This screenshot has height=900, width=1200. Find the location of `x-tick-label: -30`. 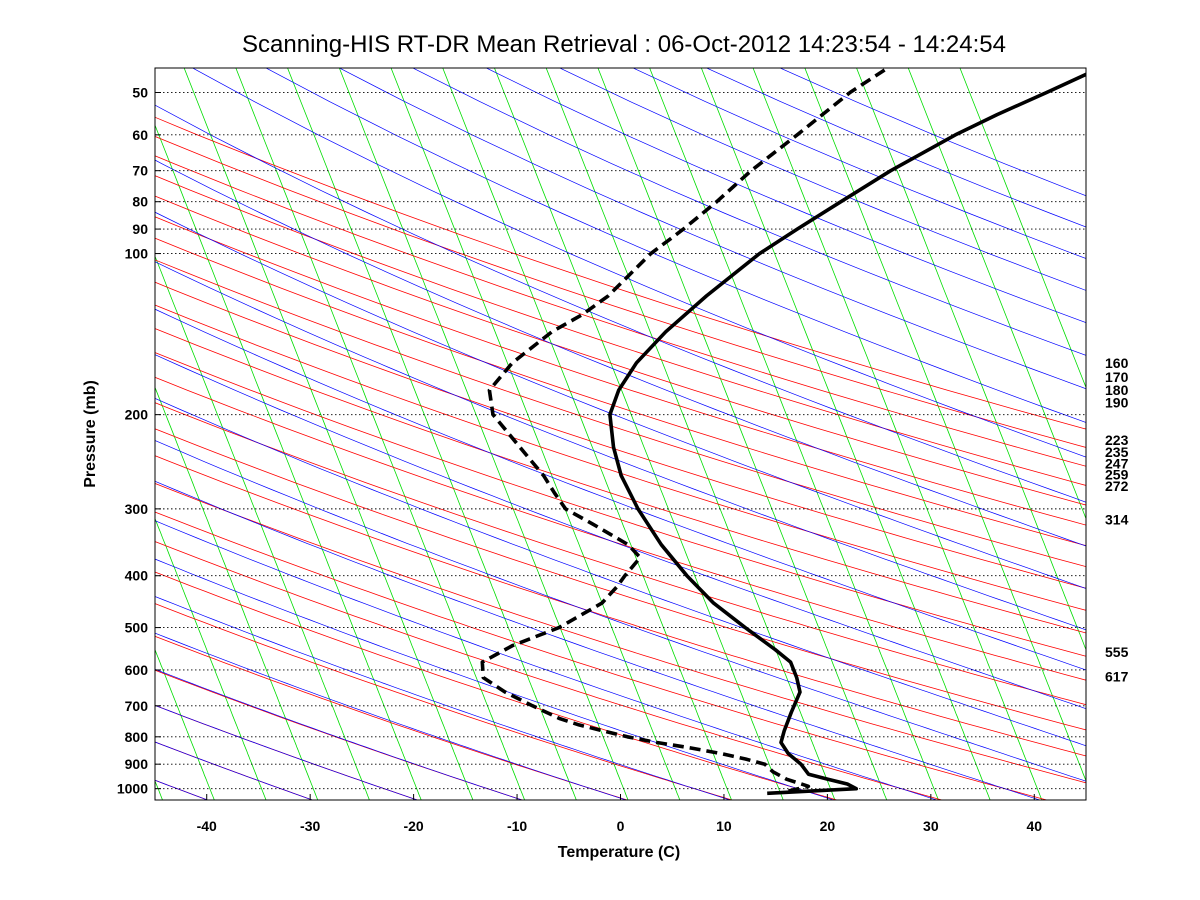

x-tick-label: -30 is located at coordinates (310, 826).